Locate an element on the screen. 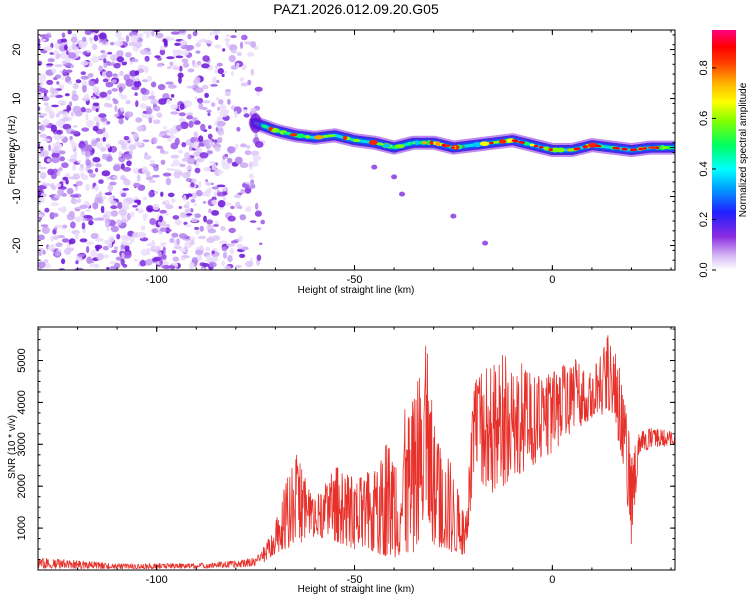  y-tick-label: 4000 is located at coordinates (22, 402).